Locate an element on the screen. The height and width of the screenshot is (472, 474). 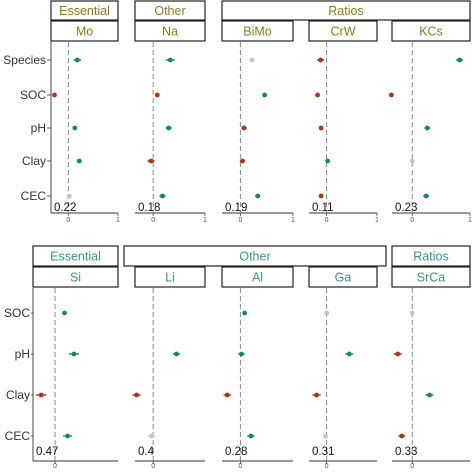
panel-title: Na is located at coordinates (170, 32).